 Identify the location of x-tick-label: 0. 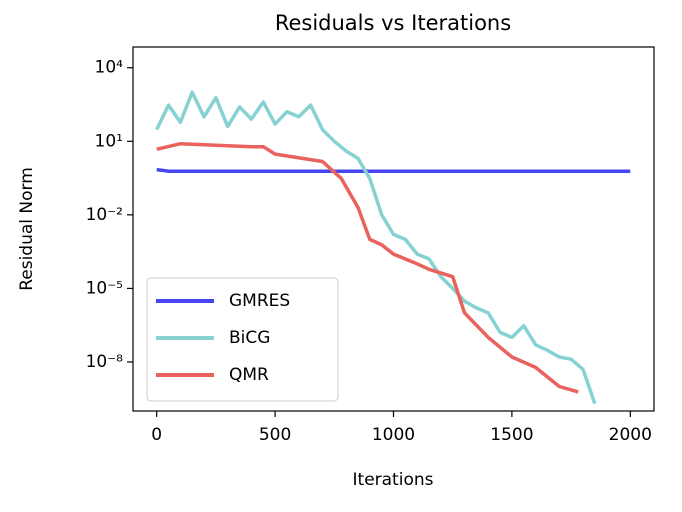
(156, 435).